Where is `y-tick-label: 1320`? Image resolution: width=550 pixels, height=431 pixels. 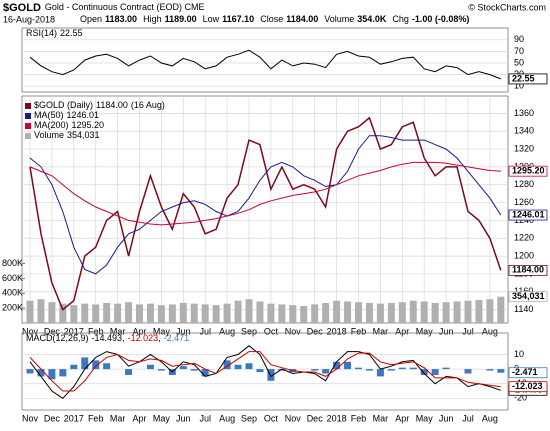
y-tick-label: 1320 is located at coordinates (524, 148).